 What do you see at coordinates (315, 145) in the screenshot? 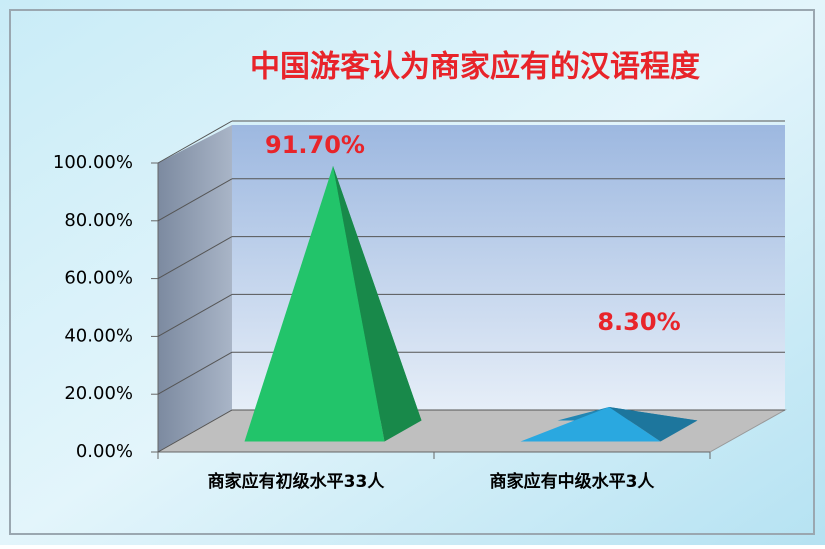
I see `value-label: 91.70%` at bounding box center [315, 145].